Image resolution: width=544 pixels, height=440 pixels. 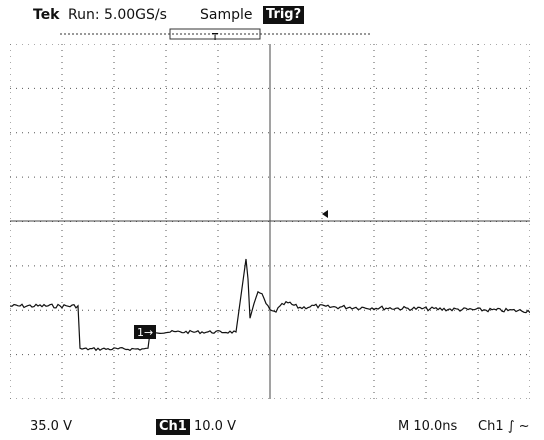 What do you see at coordinates (215, 426) in the screenshot?
I see `volts-per-div-label: 10.0 V` at bounding box center [215, 426].